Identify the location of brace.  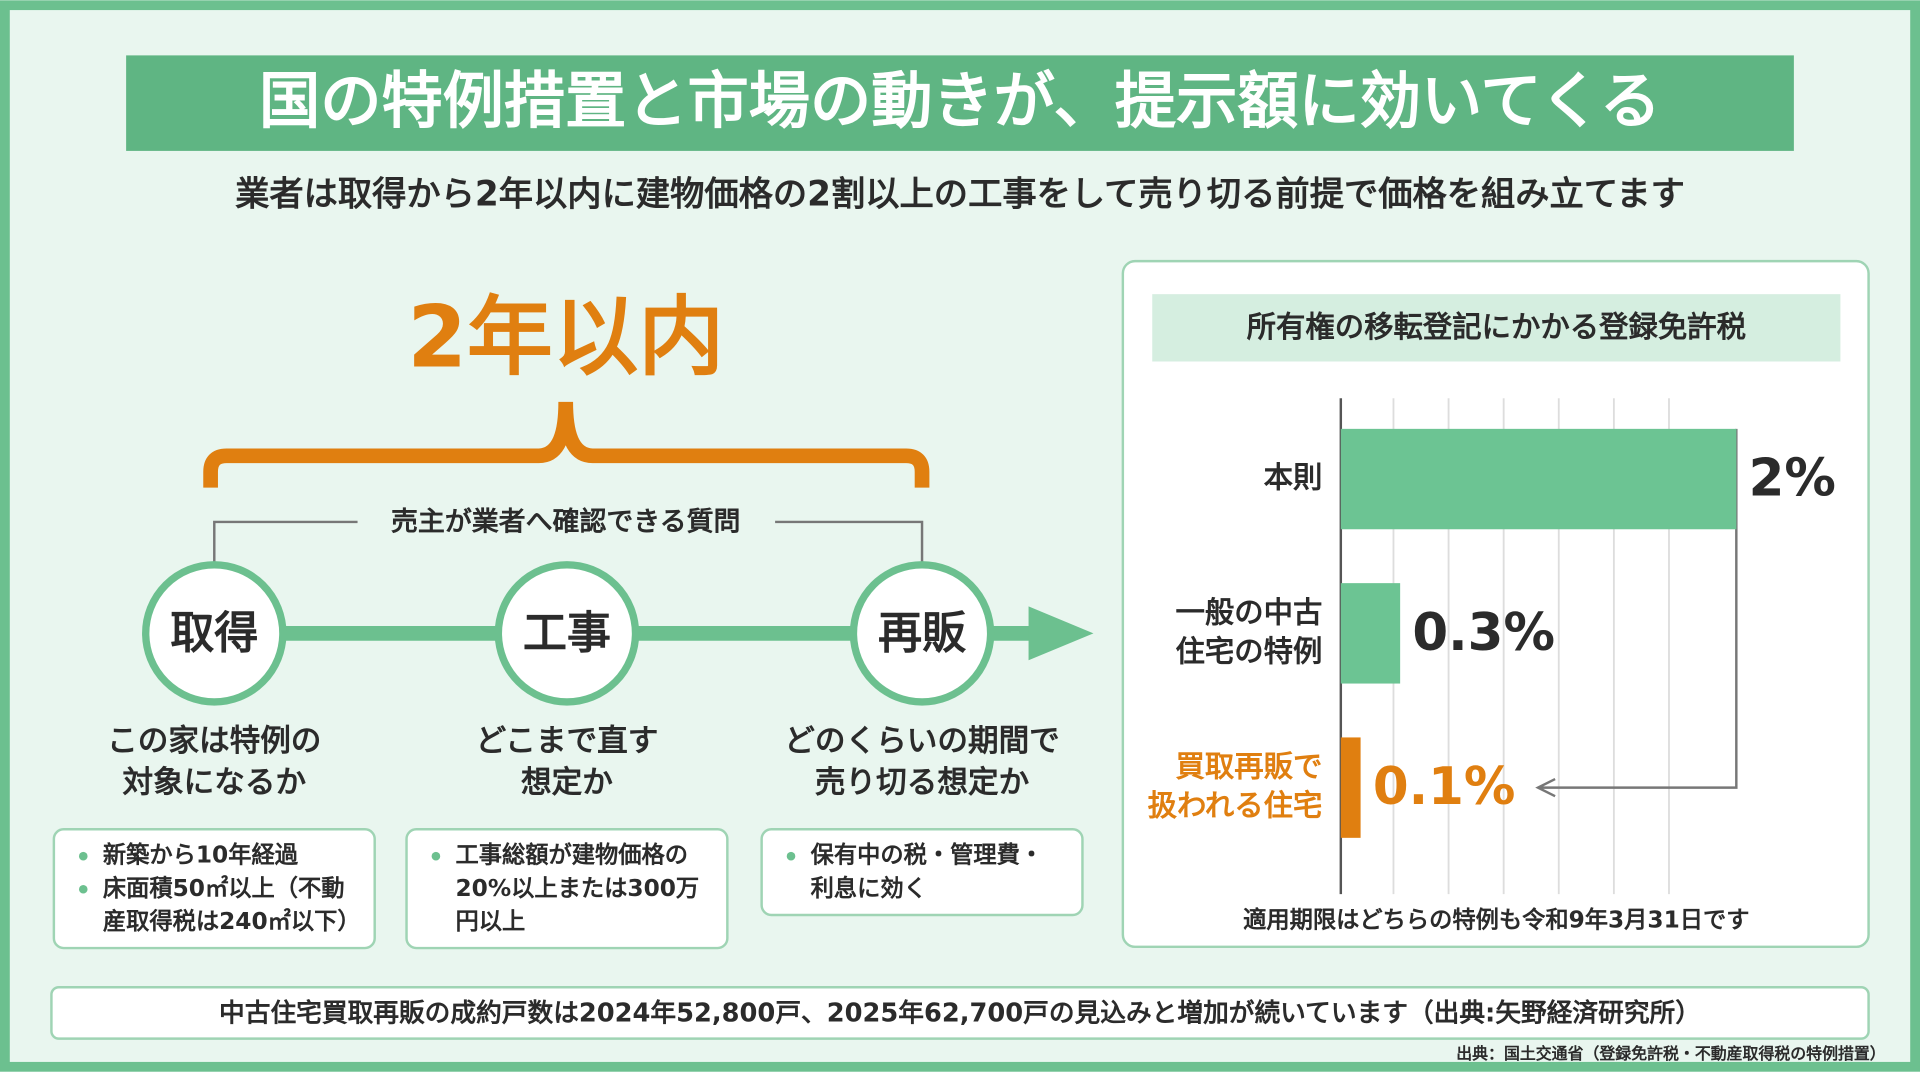
(566, 444).